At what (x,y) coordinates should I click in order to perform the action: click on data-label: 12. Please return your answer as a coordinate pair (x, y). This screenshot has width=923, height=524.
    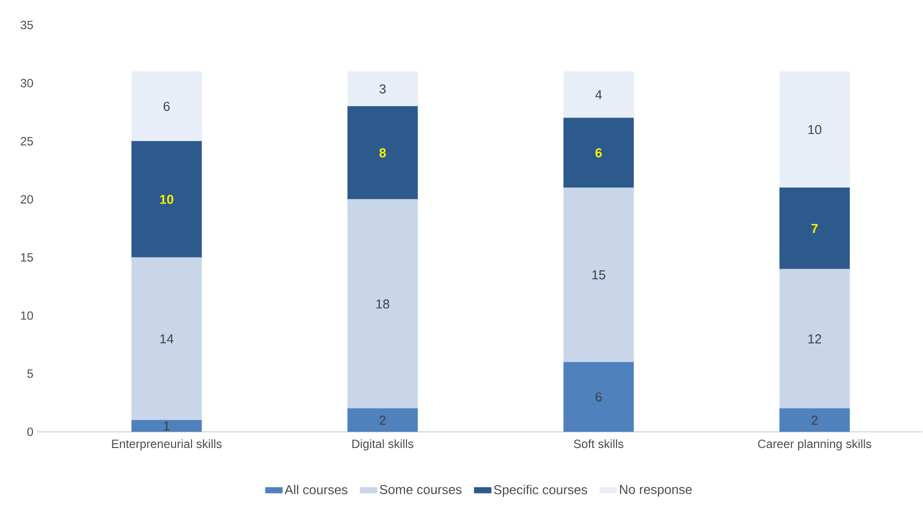
    Looking at the image, I should click on (815, 339).